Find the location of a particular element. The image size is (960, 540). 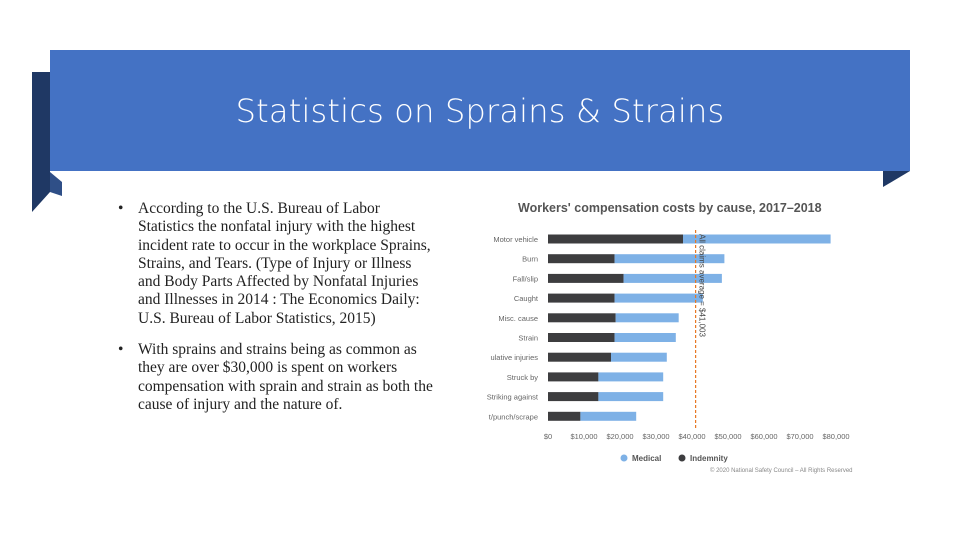

category-label: Misc. cause is located at coordinates (518, 318).